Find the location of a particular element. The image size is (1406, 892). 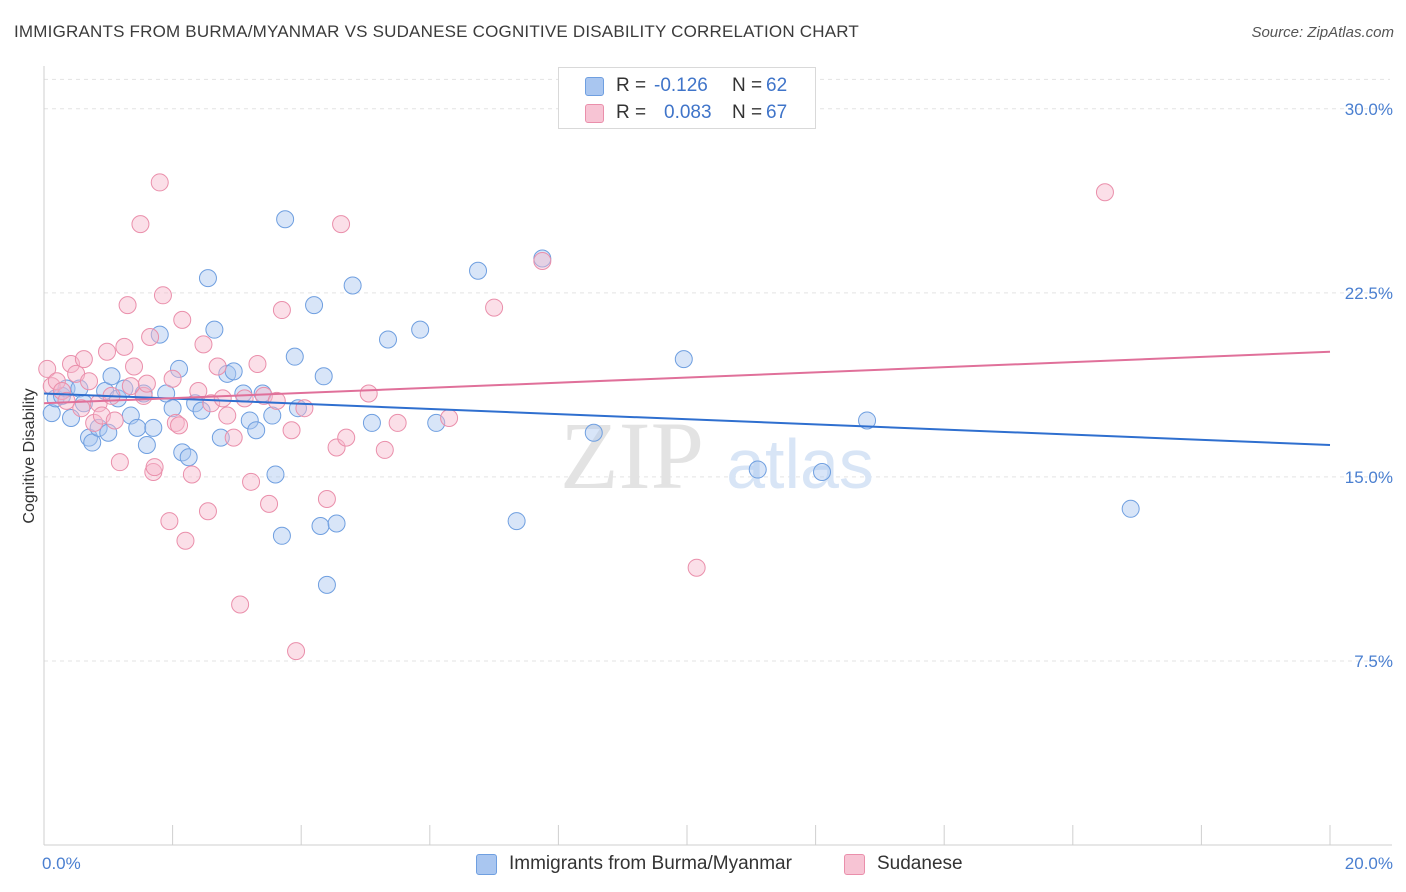

x-tick-label-min: 0.0% is located at coordinates (61, 863).